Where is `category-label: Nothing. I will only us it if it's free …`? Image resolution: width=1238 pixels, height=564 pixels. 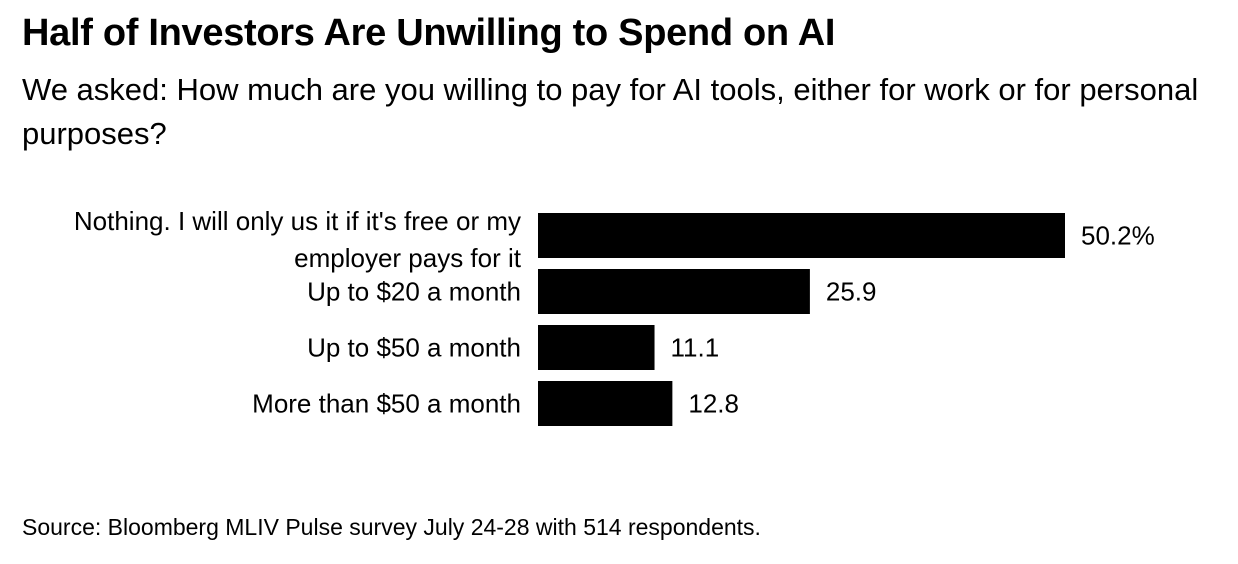
category-label: Nothing. I will only us it if it's free … is located at coordinates (297, 221).